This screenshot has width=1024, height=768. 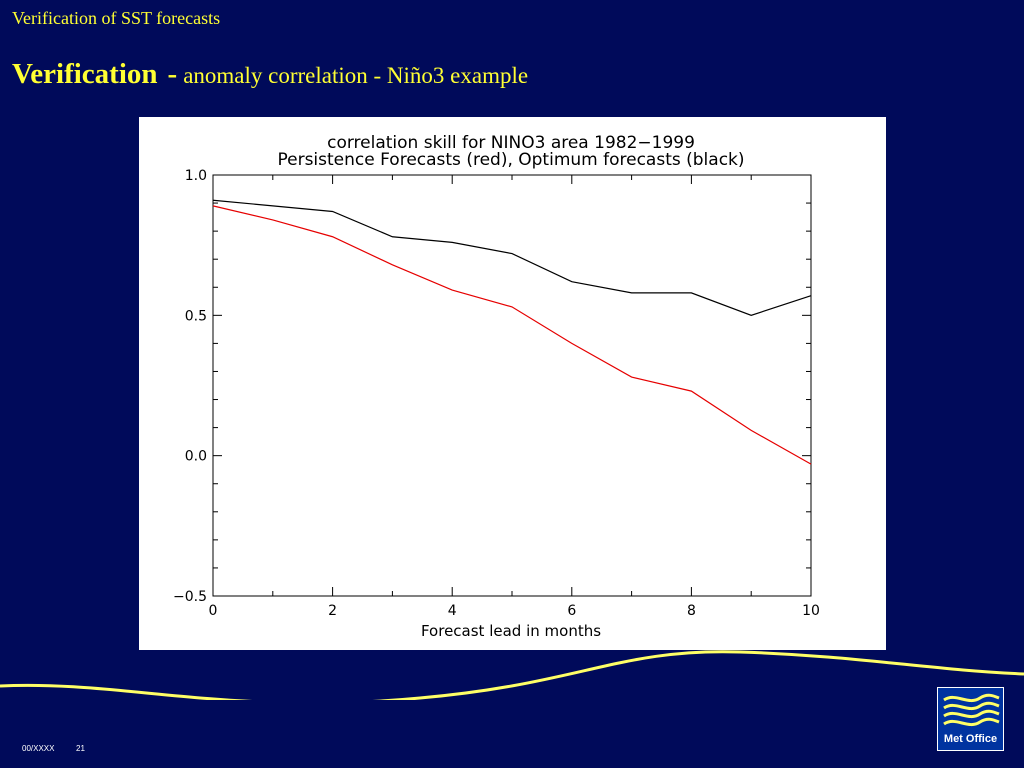 I want to click on x-tick-label: 8, so click(x=691, y=611).